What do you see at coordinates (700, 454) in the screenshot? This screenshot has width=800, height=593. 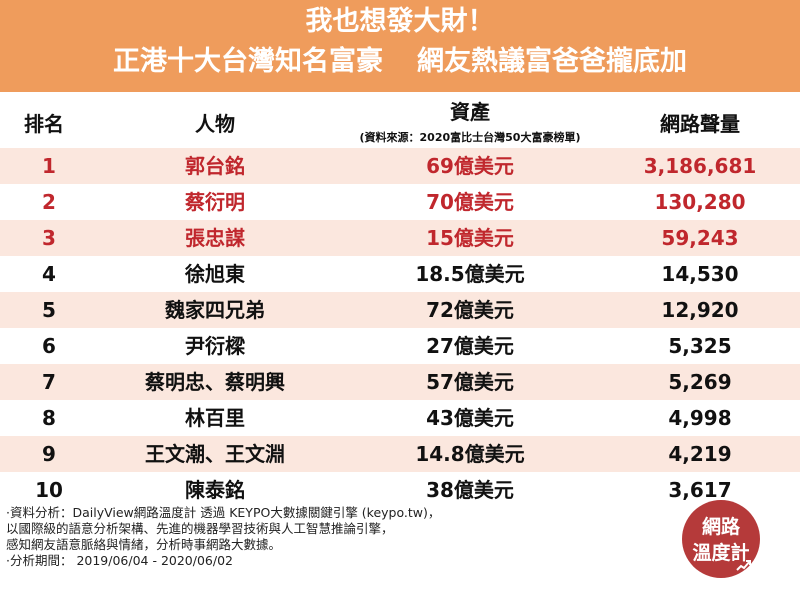 I see `volume-cell: 4,219` at bounding box center [700, 454].